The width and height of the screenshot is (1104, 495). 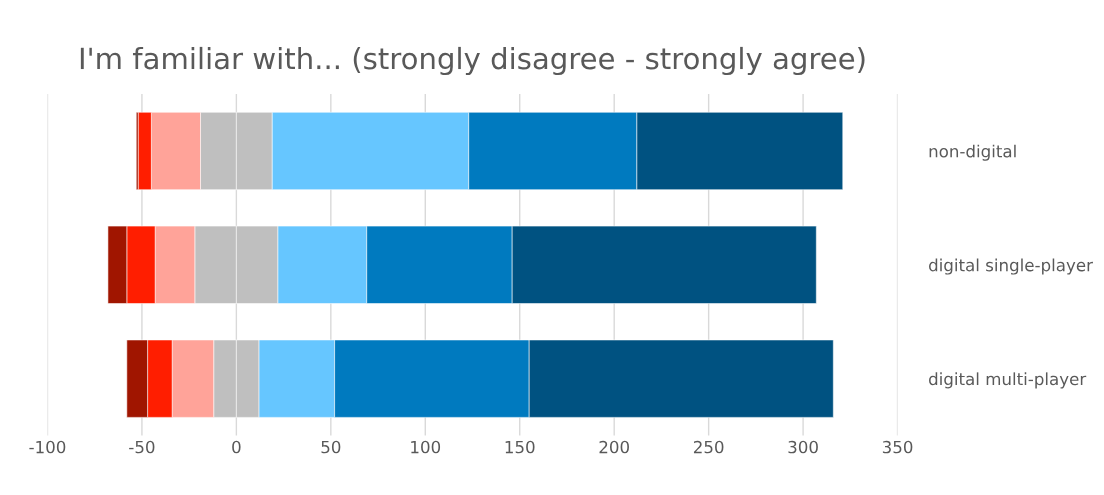 I want to click on x-tick-label: 100, so click(x=426, y=447).